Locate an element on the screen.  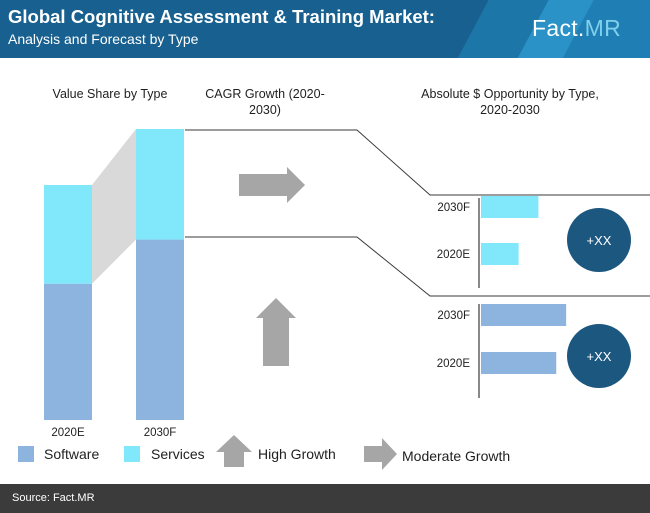
footer-bar: Source: Fact.MR is located at coordinates (325, 498).